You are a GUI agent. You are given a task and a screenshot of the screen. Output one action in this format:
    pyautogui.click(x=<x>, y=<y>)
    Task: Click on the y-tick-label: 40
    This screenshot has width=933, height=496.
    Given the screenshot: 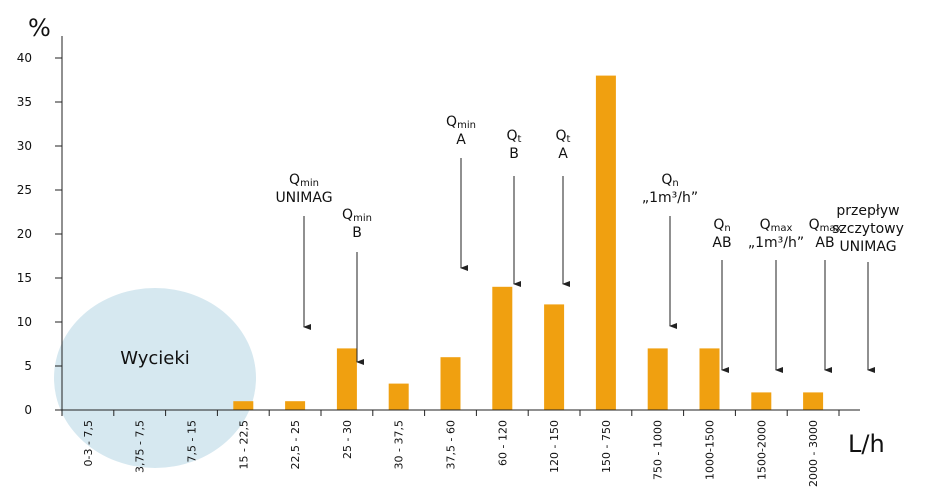 What is the action you would take?
    pyautogui.click(x=24, y=58)
    